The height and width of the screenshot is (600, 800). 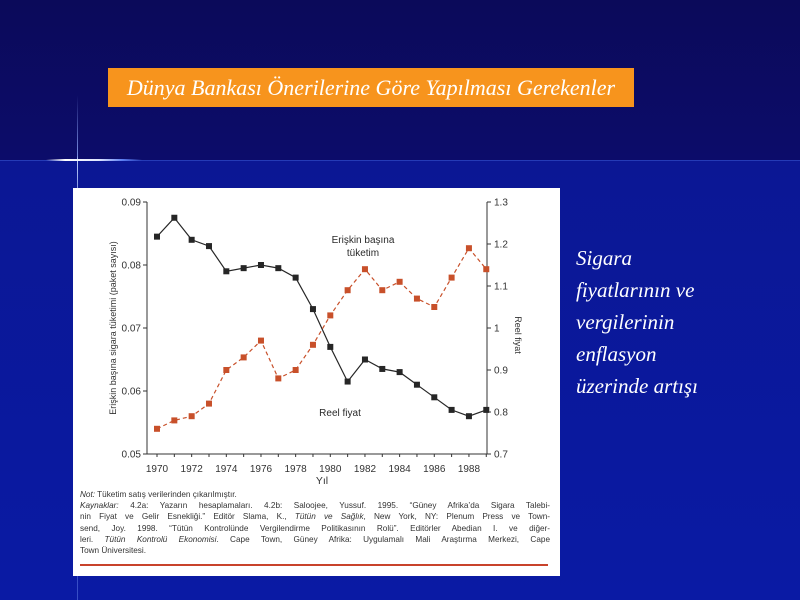 I want to click on x-tick-label: 1974, so click(x=226, y=469).